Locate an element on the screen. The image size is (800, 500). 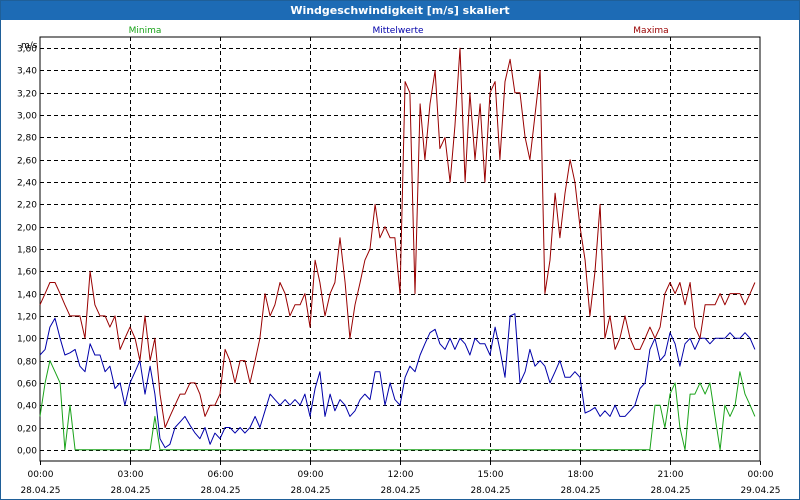
y-tick-label: 0,00 is located at coordinates (27, 452).